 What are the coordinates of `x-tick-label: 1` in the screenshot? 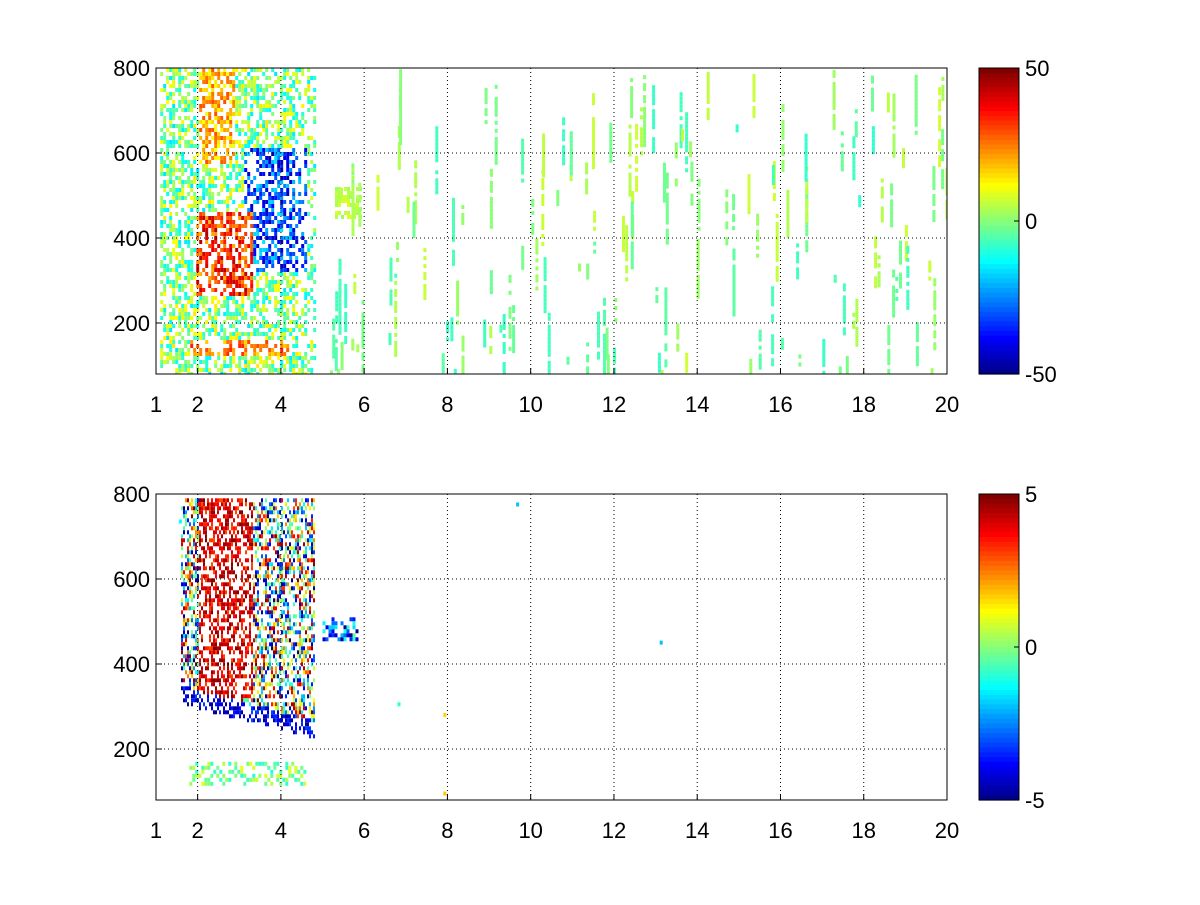 It's located at (156, 404).